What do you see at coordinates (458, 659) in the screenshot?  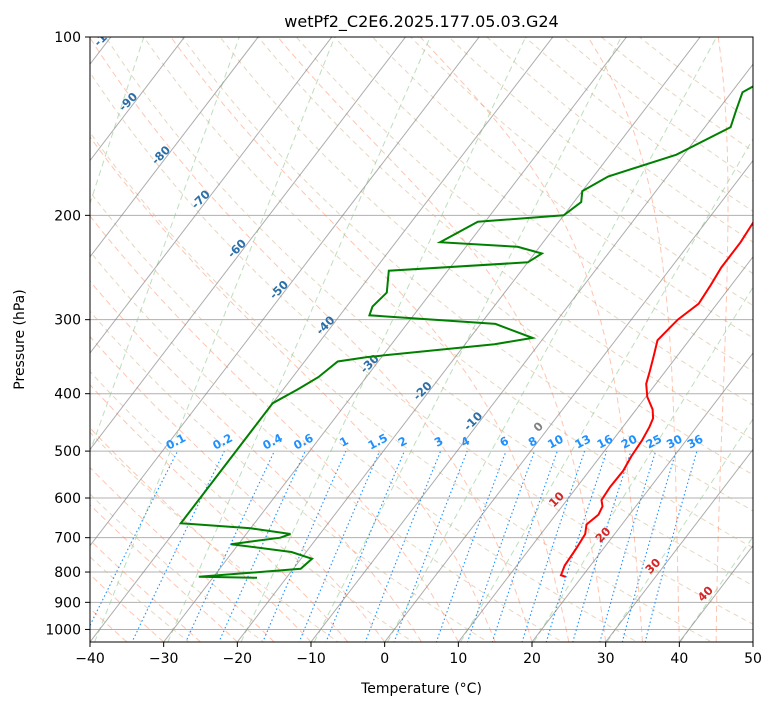 I see `x-tick-label: 10` at bounding box center [458, 659].